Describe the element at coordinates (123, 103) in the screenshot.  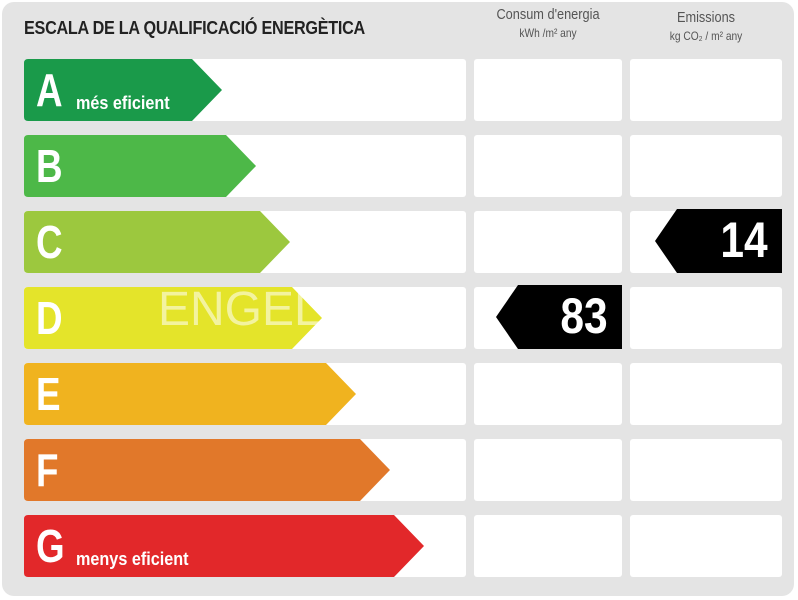
I see `rating-description: més eficient` at that location.